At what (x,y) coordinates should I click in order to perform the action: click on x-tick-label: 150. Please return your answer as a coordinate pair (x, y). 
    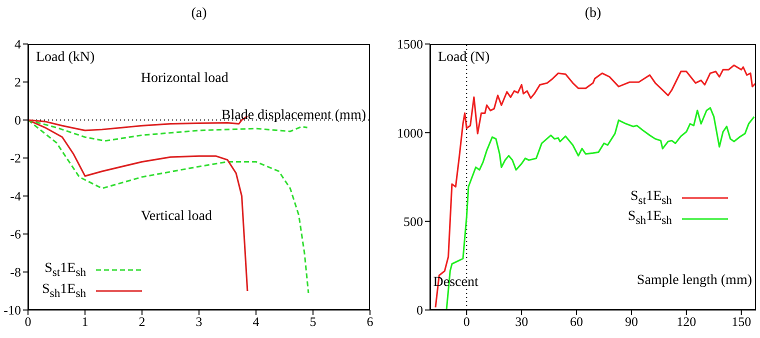
    Looking at the image, I should click on (742, 322).